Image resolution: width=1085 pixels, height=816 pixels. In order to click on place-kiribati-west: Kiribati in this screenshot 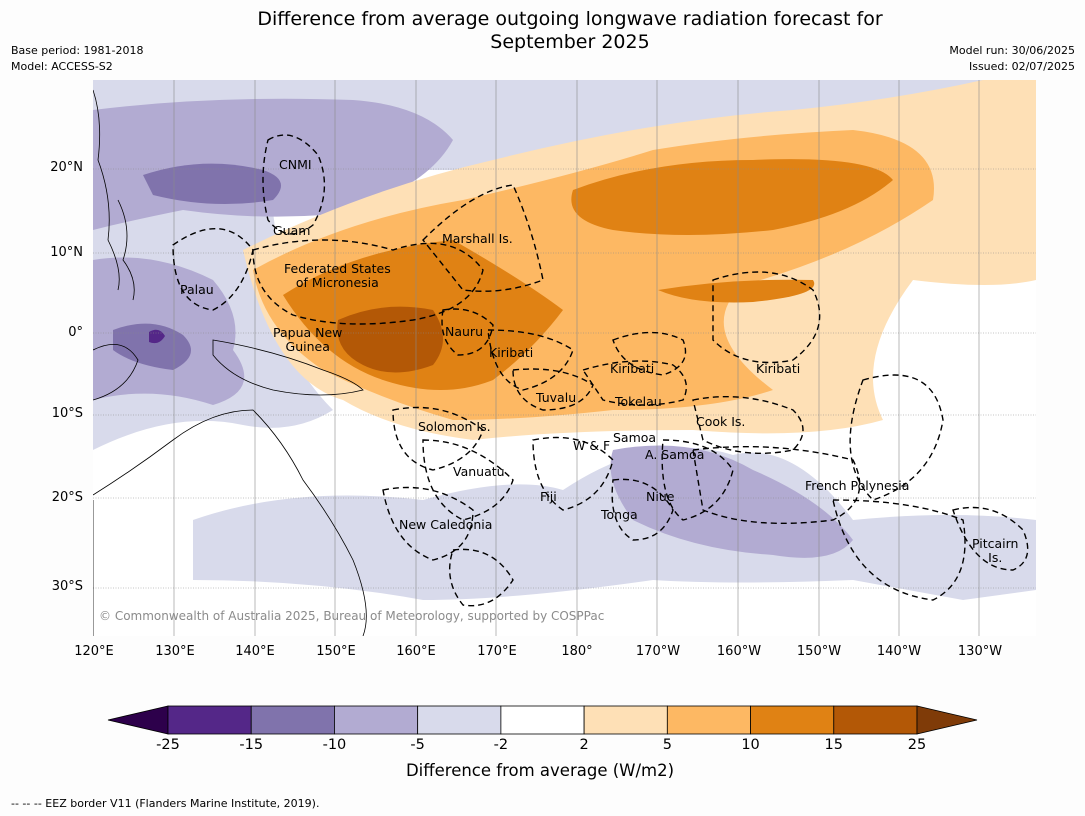, I will do `click(511, 352)`.